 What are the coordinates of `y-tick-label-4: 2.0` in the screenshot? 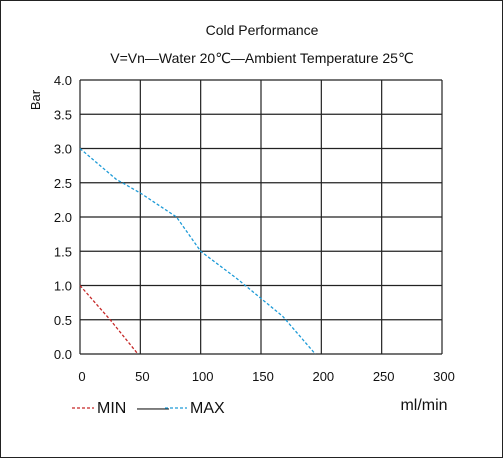 It's located at (63, 217).